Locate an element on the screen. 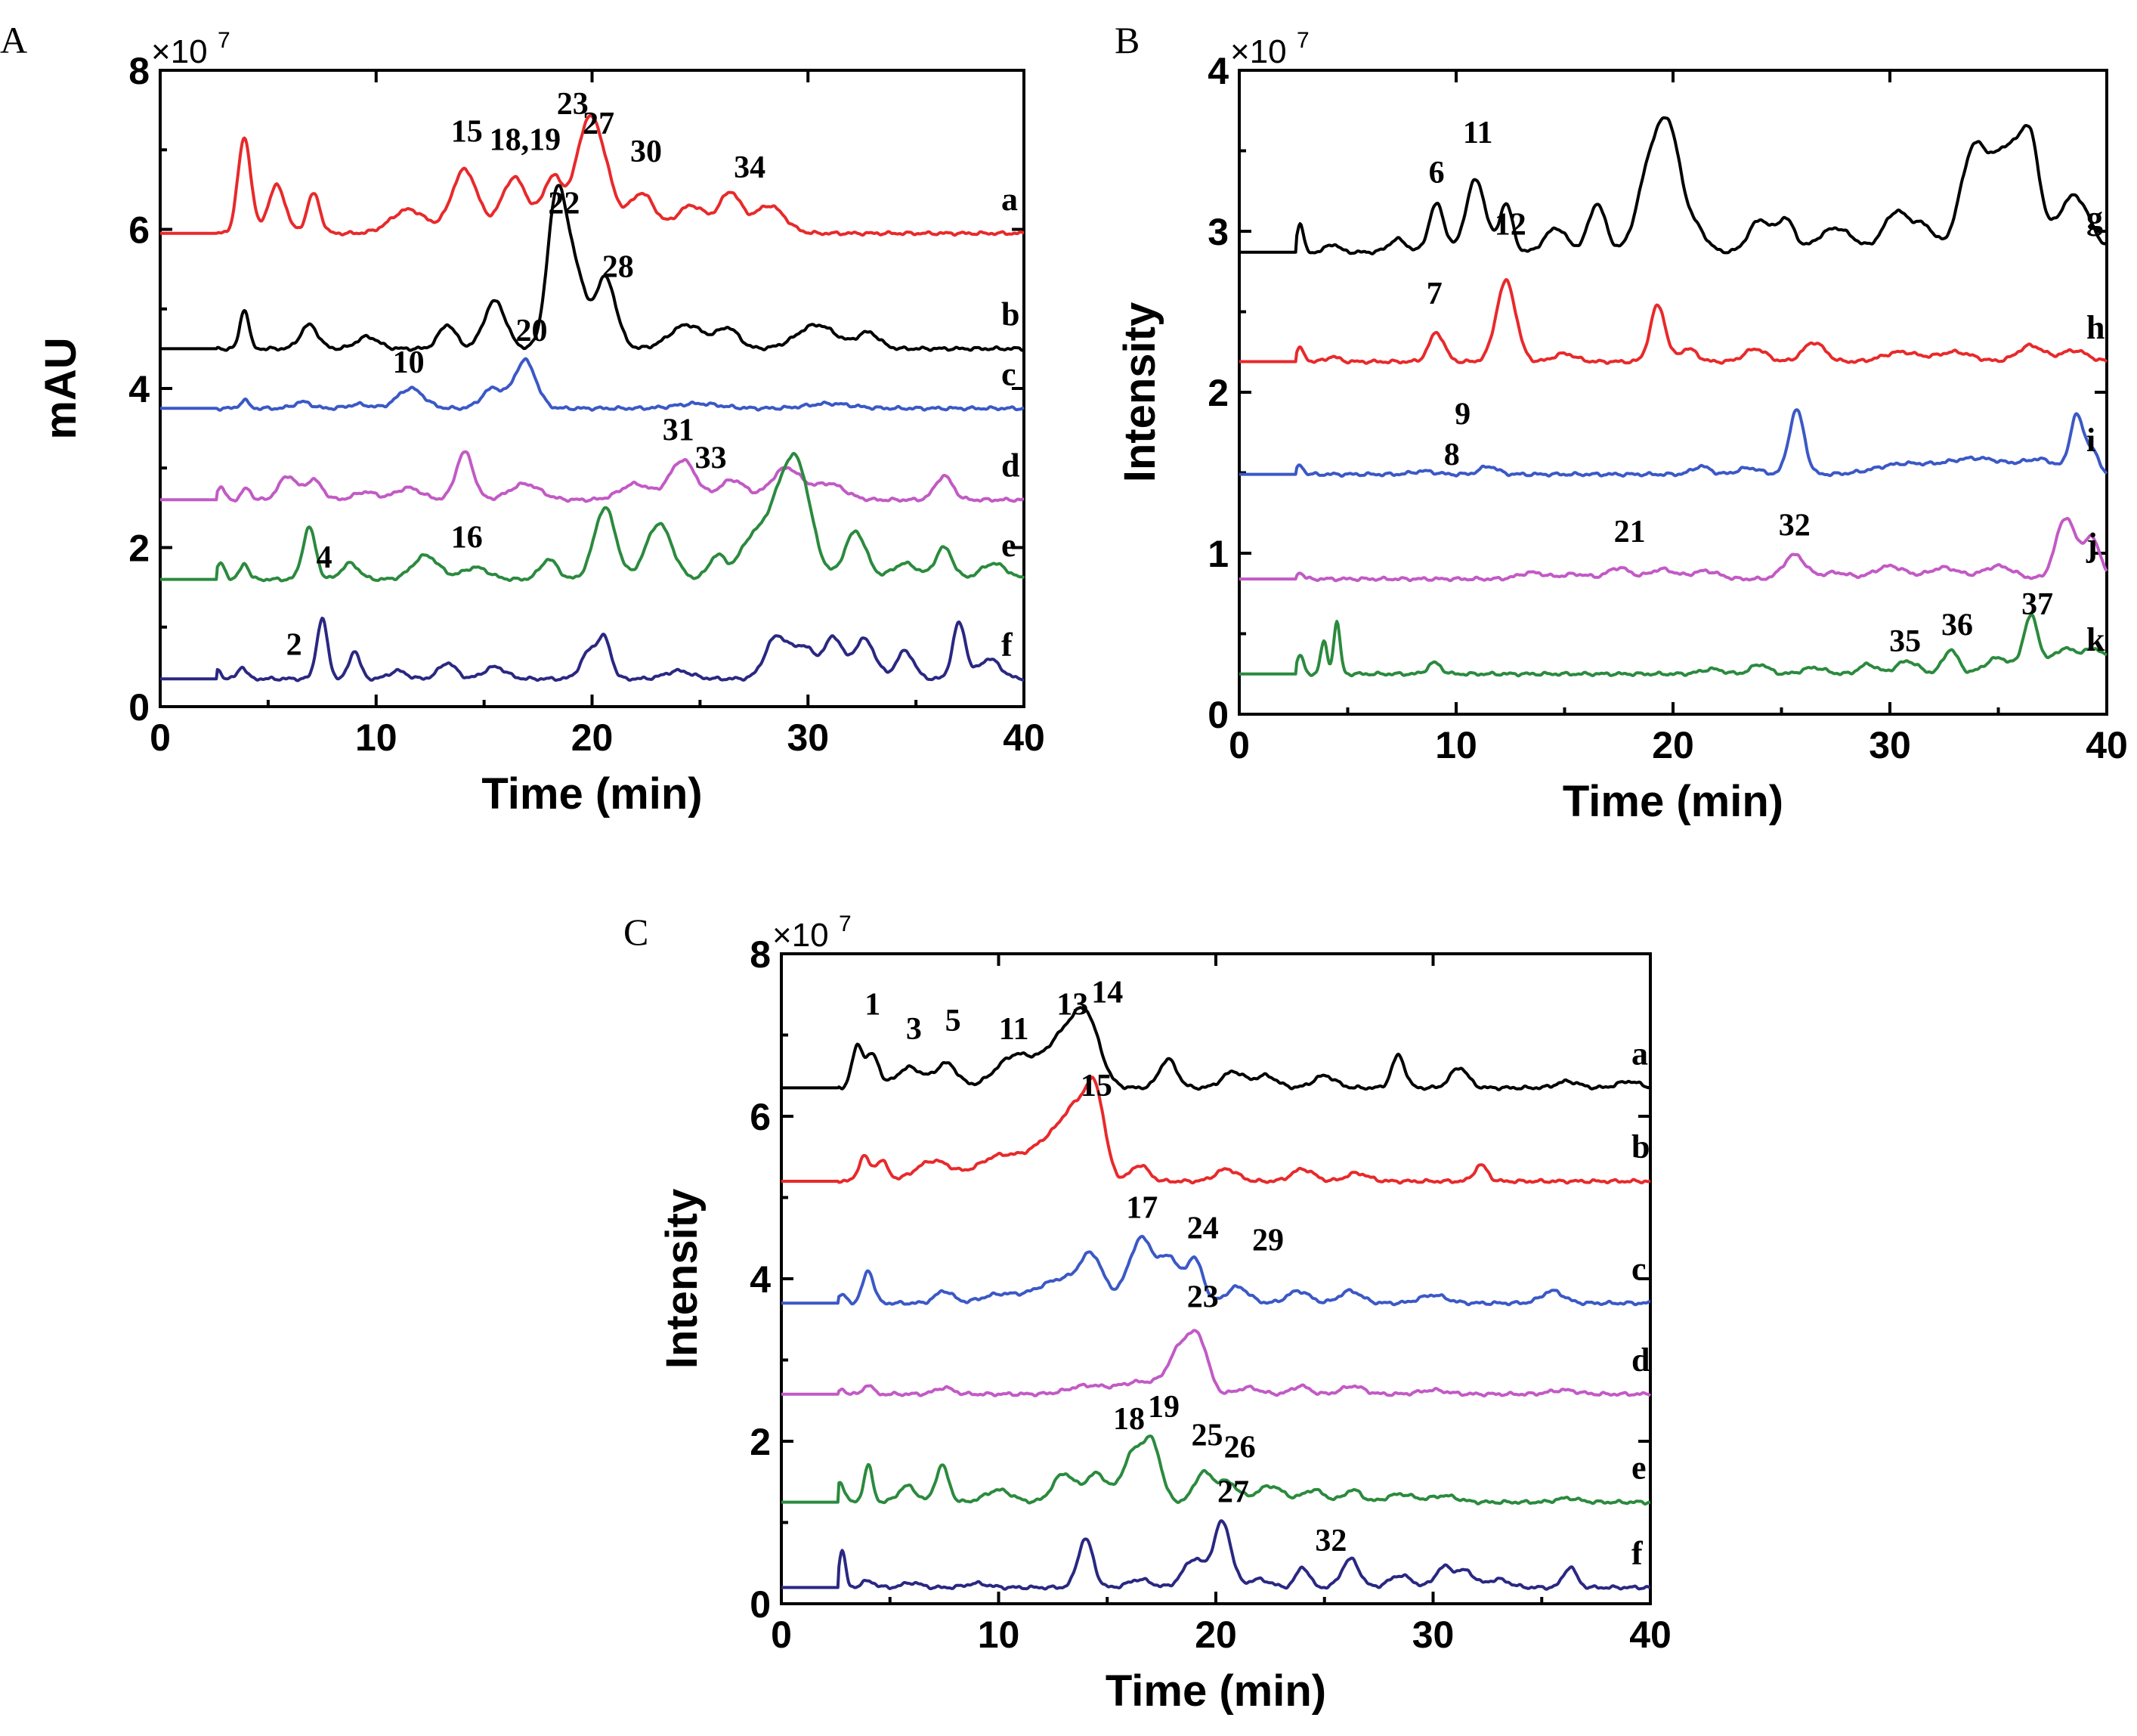 This screenshot has height=1736, width=2137. peak-label: 17 is located at coordinates (1142, 1207).